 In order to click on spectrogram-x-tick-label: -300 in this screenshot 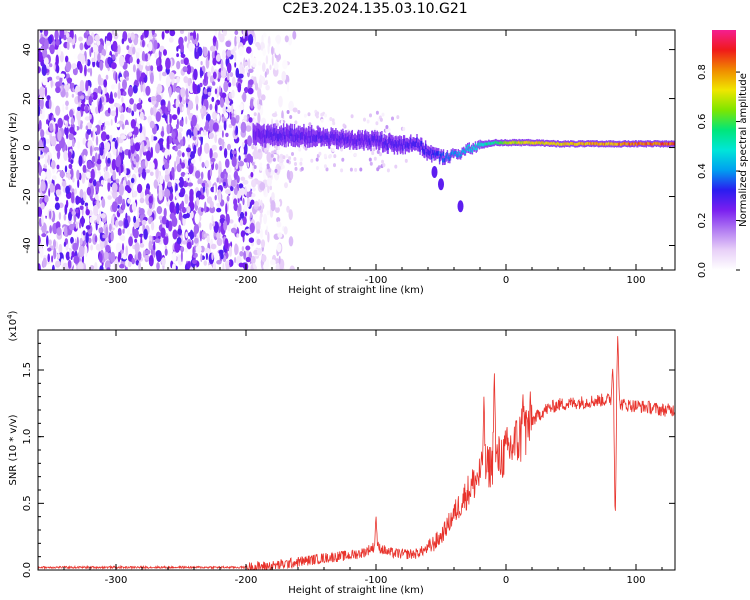, I will do `click(116, 280)`.